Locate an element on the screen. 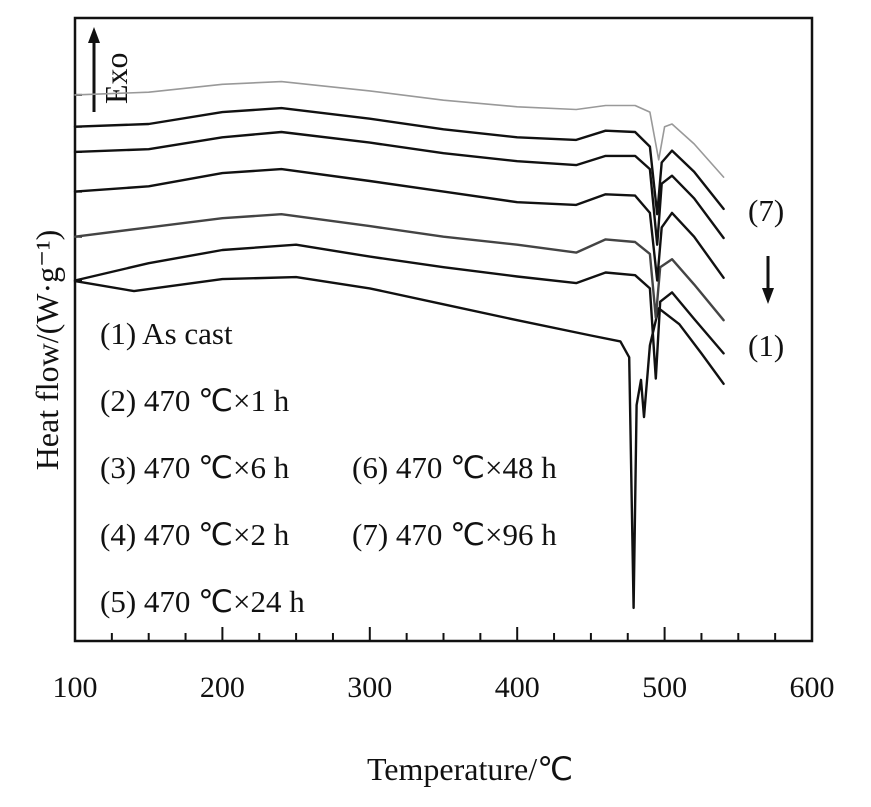 This screenshot has width=871, height=807. x-tick-label-500: 500 is located at coordinates (664, 687).